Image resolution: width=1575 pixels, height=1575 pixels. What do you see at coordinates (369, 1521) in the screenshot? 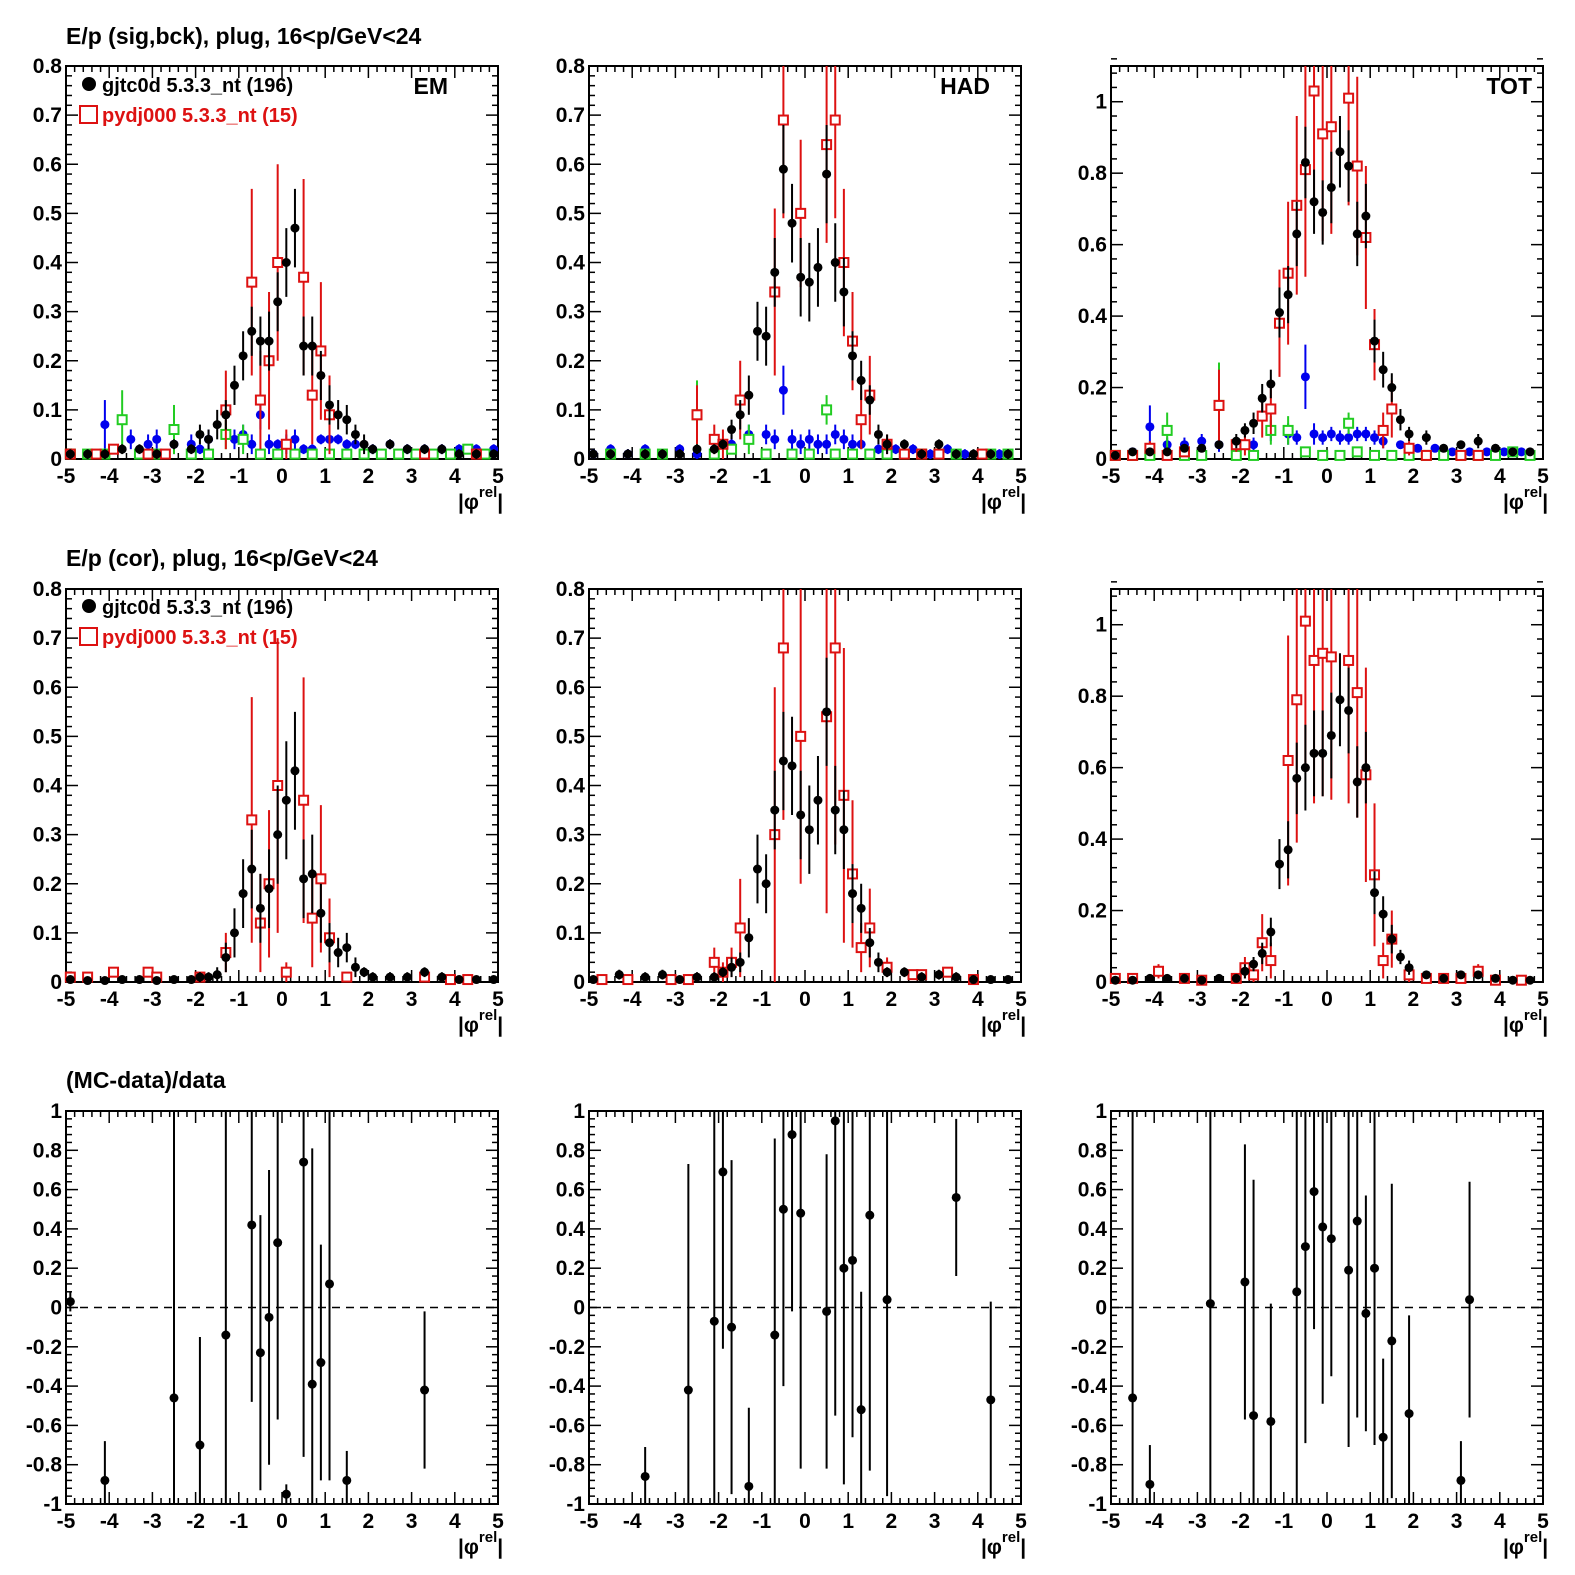
I see `x-tick-label: 2` at bounding box center [369, 1521].